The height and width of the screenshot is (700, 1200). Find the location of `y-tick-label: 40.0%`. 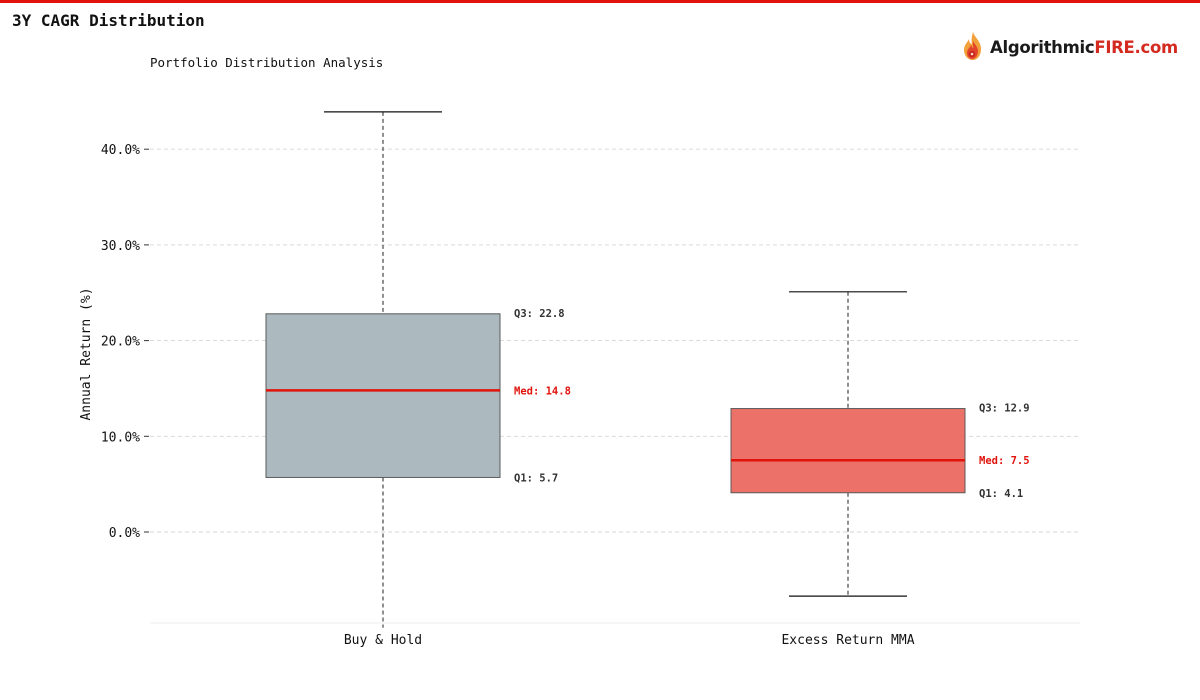

y-tick-label: 40.0% is located at coordinates (120, 150).